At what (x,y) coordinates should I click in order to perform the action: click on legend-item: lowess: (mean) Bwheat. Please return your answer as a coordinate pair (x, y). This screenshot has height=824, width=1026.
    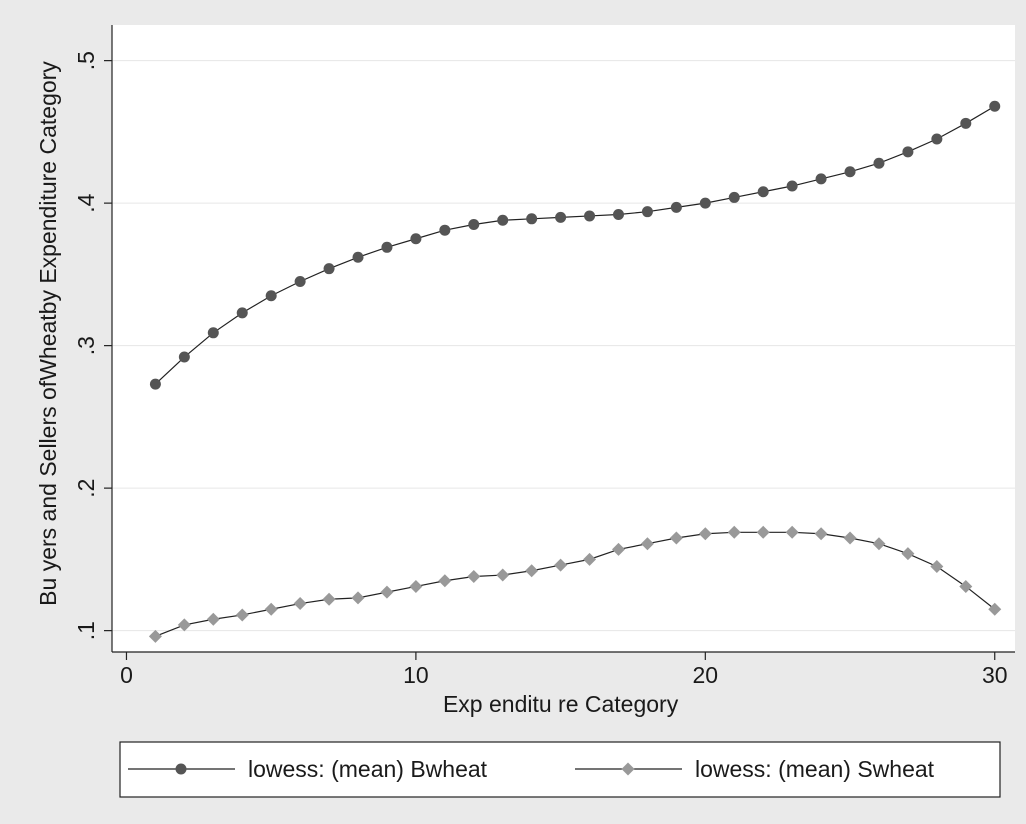
    Looking at the image, I should click on (308, 769).